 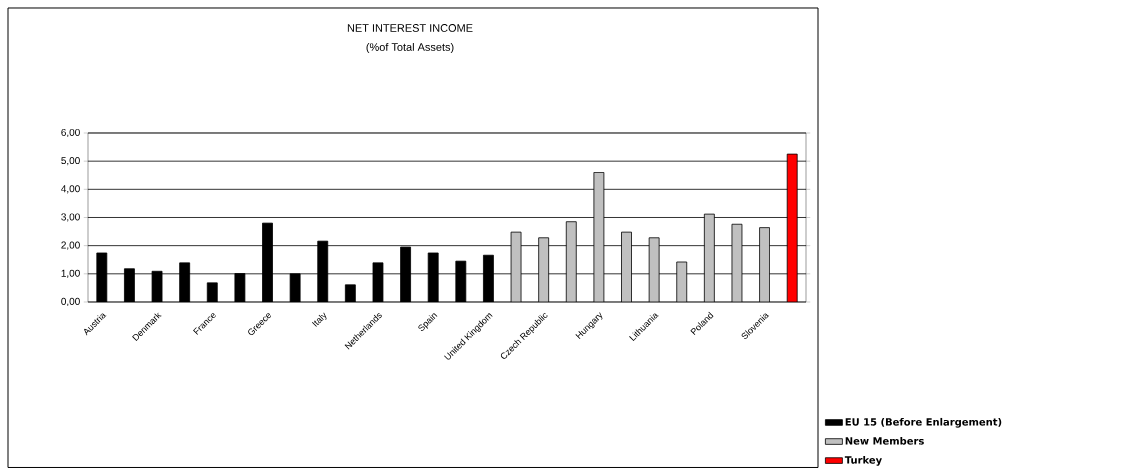 I want to click on y-tick-label: 1,00, so click(x=70, y=273).